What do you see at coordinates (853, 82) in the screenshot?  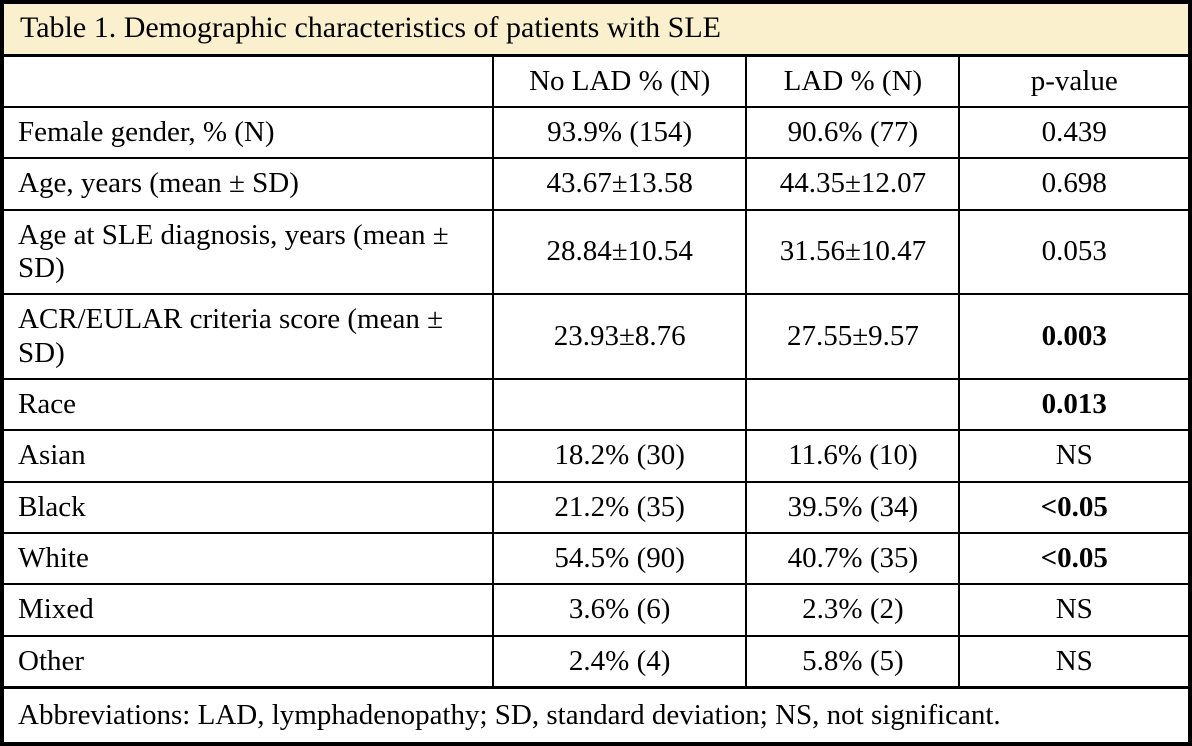 I see `column-header-lad: LAD % (N)` at bounding box center [853, 82].